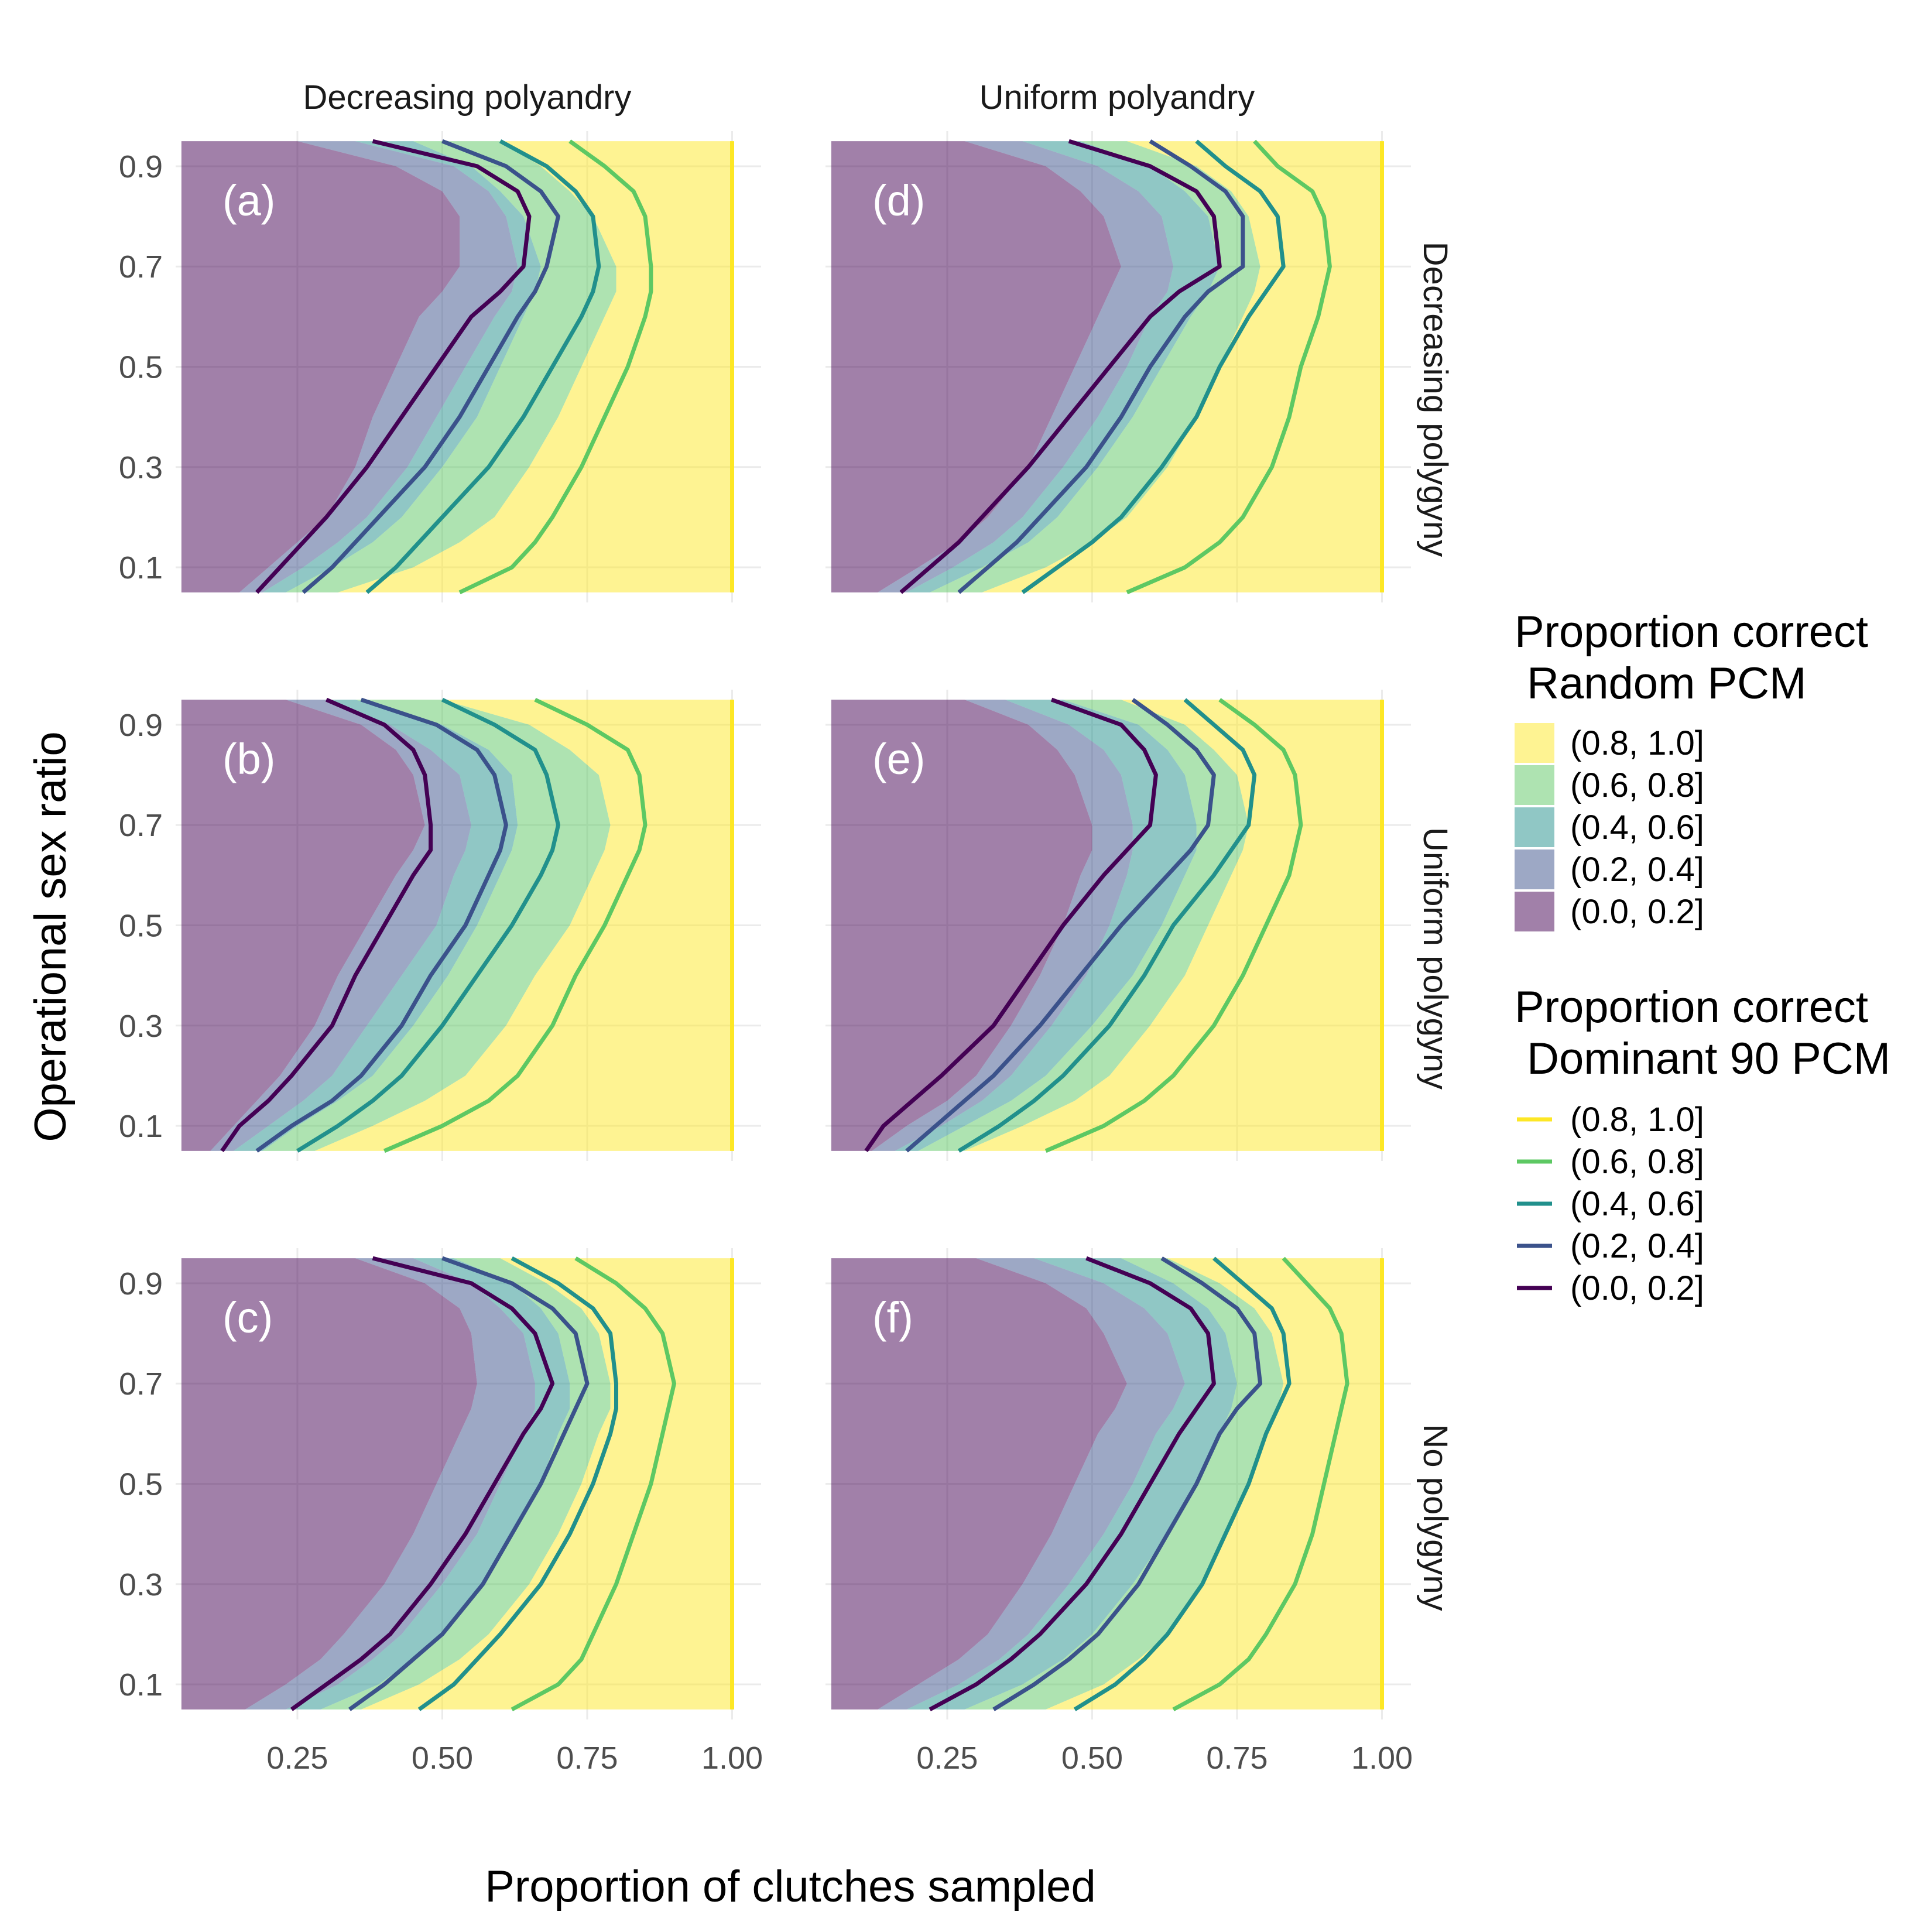 This screenshot has height=1932, width=1932. What do you see at coordinates (1435, 399) in the screenshot?
I see `facet-row-label-decreasing-polygyny: Decreasing polygyny` at bounding box center [1435, 399].